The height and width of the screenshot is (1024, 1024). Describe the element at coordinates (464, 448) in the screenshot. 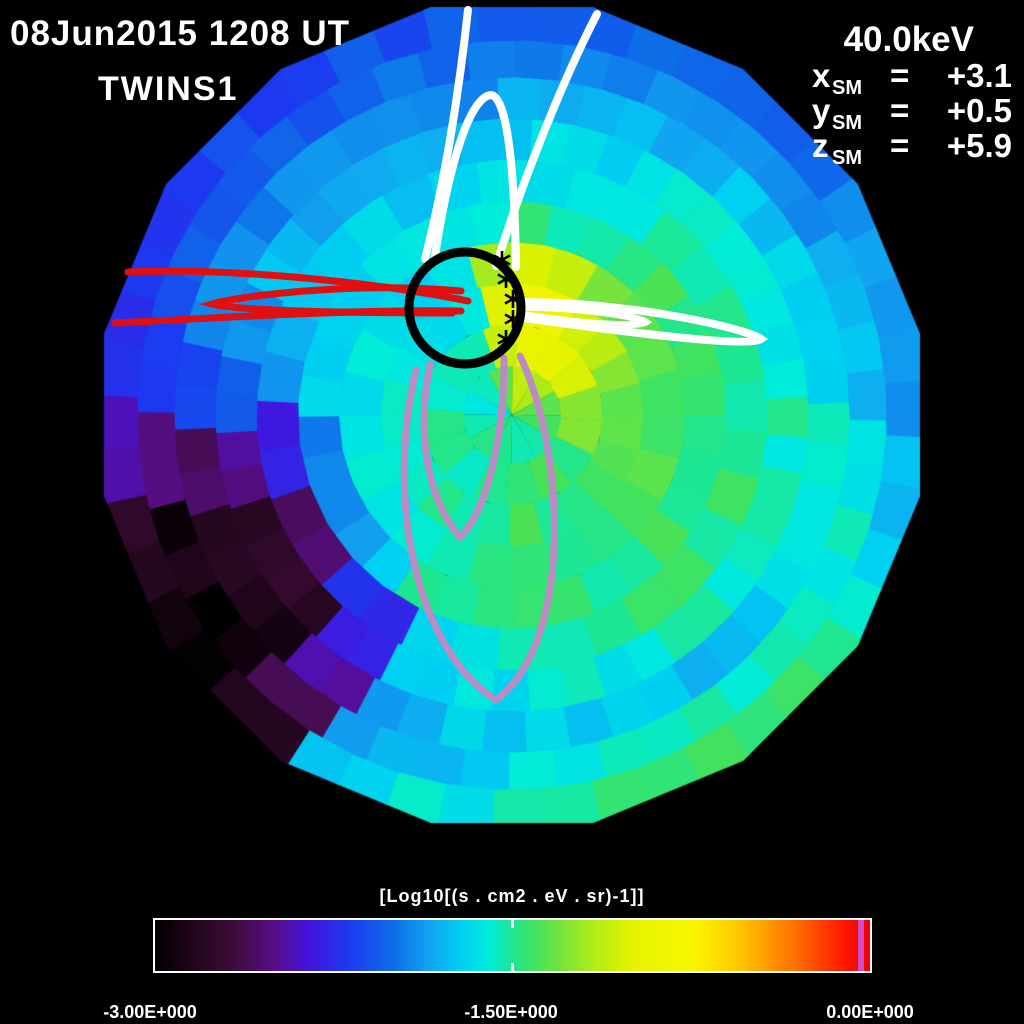

I see `field-line-south-closed-loop-inner` at that location.